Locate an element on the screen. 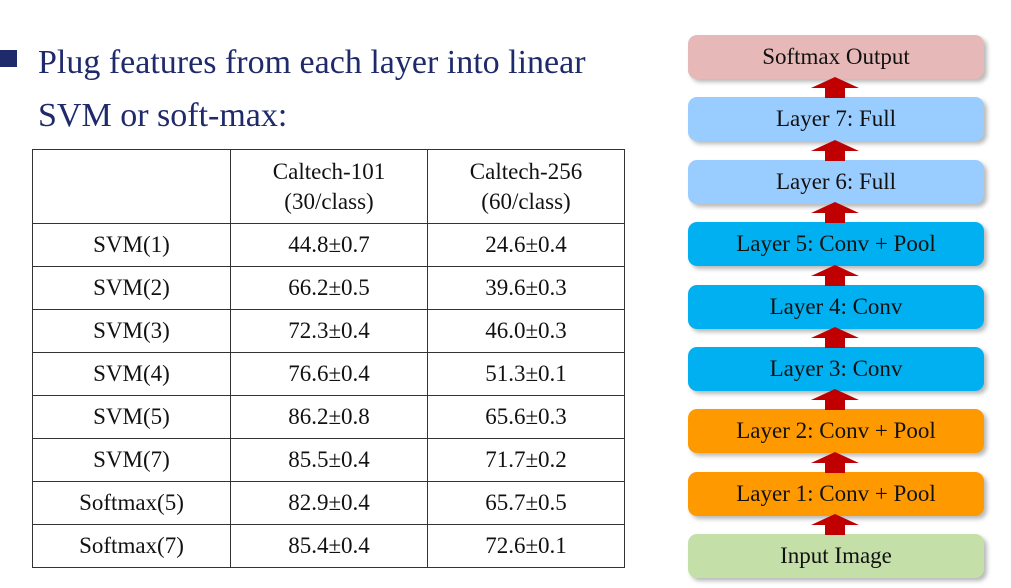 The height and width of the screenshot is (588, 1011). layer-4-conv: Layer 4: Conv is located at coordinates (836, 306).